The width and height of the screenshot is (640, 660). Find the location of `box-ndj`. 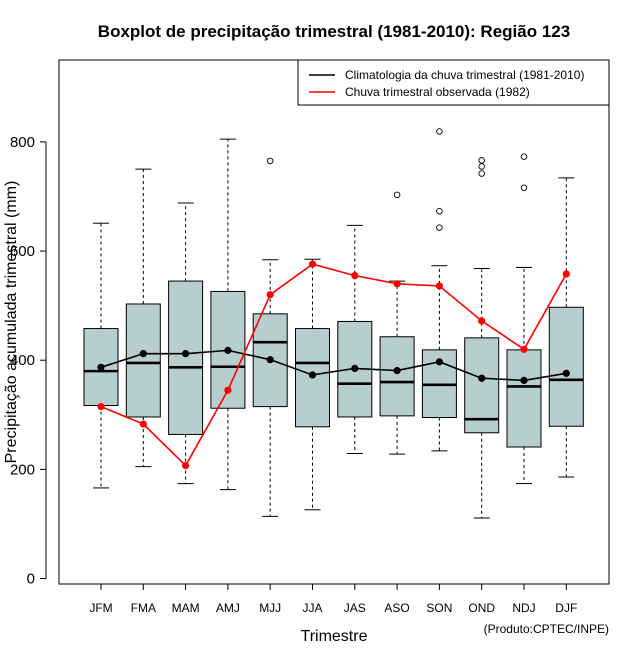

box-ndj is located at coordinates (524, 319).